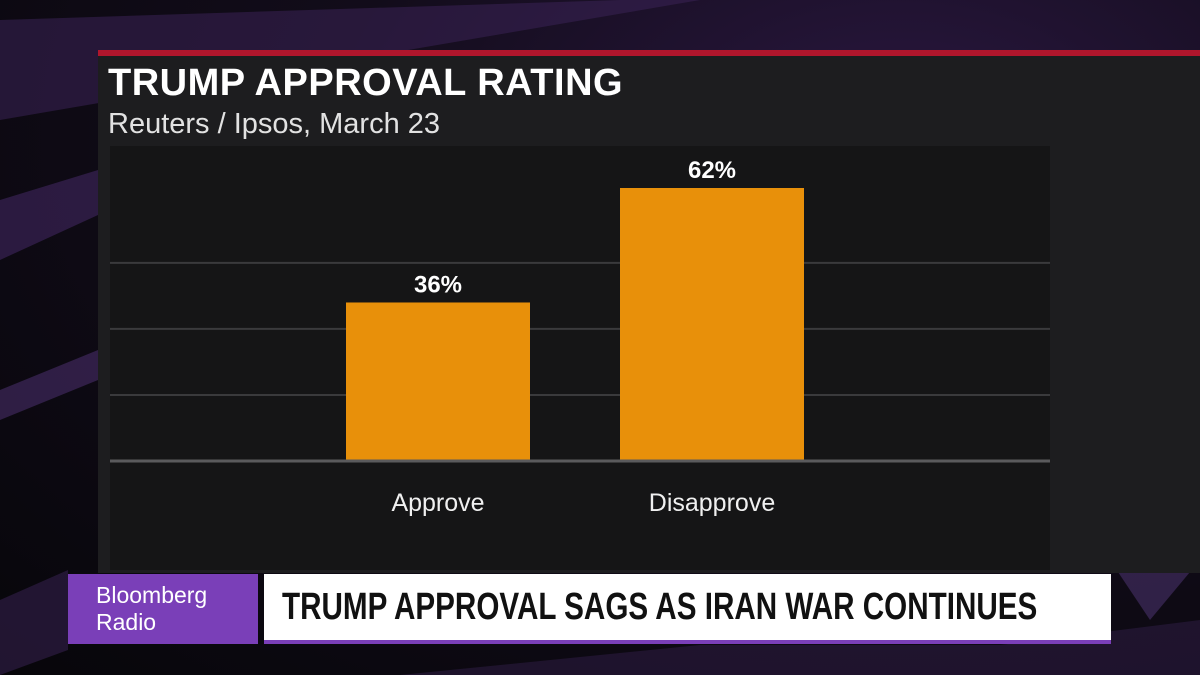 This screenshot has width=1200, height=675. I want to click on category-label-disapprove: Disapprove, so click(712, 503).